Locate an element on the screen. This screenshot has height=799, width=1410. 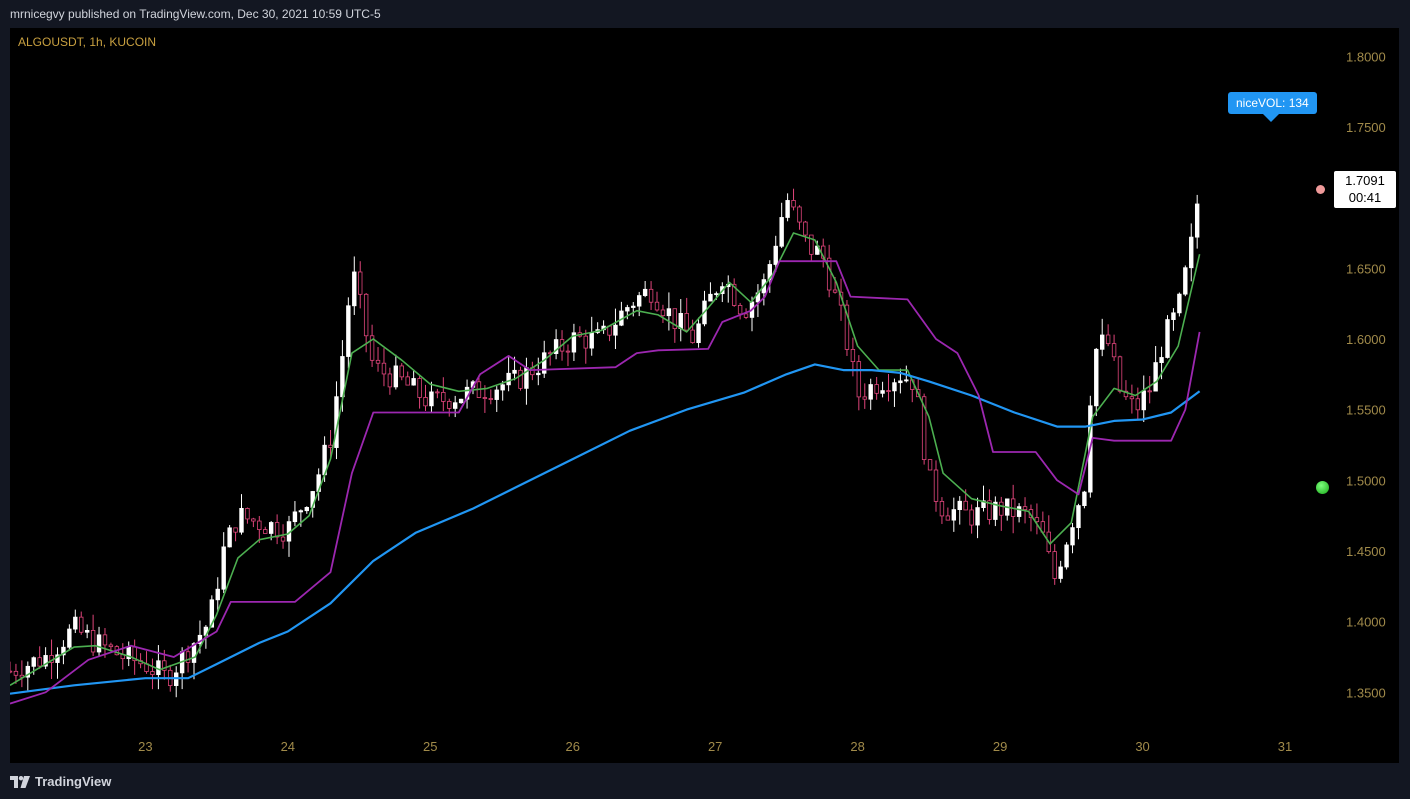
tradingview-logo-icon is located at coordinates (20, 781).